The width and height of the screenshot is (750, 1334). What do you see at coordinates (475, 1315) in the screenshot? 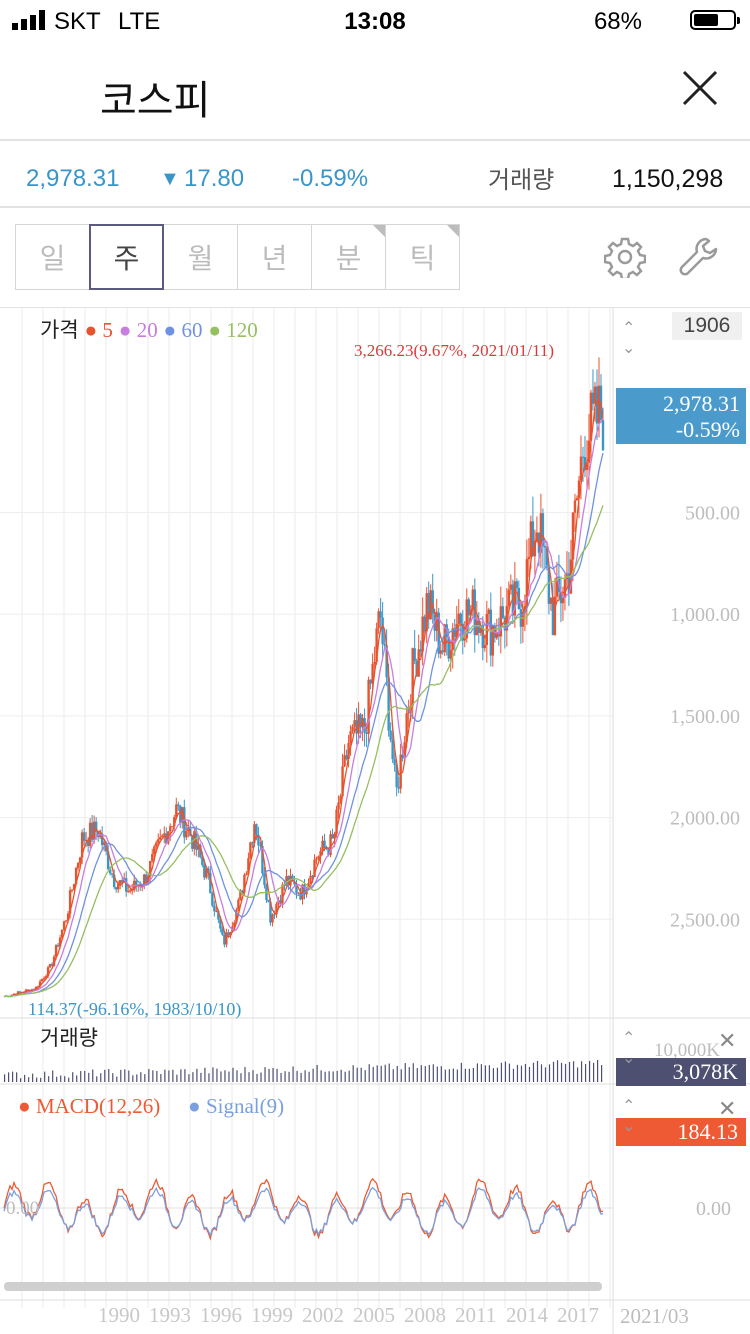
I see `x-tick-label: 2011` at bounding box center [475, 1315].